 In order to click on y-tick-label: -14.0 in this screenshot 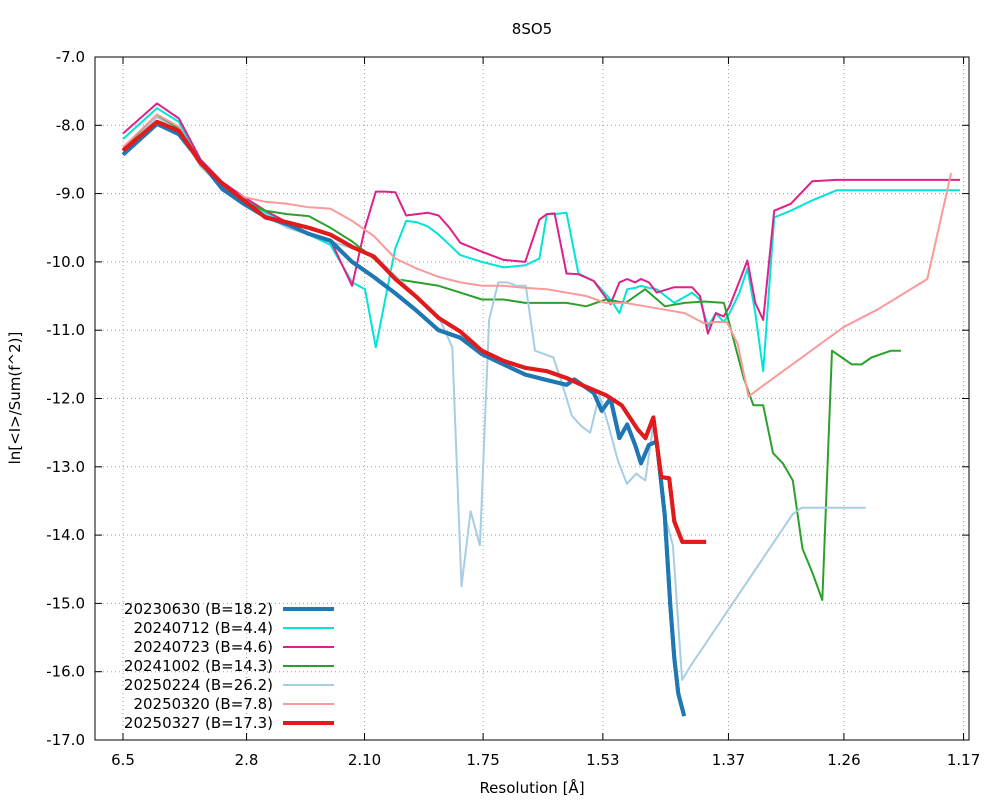, I will do `click(65, 535)`.